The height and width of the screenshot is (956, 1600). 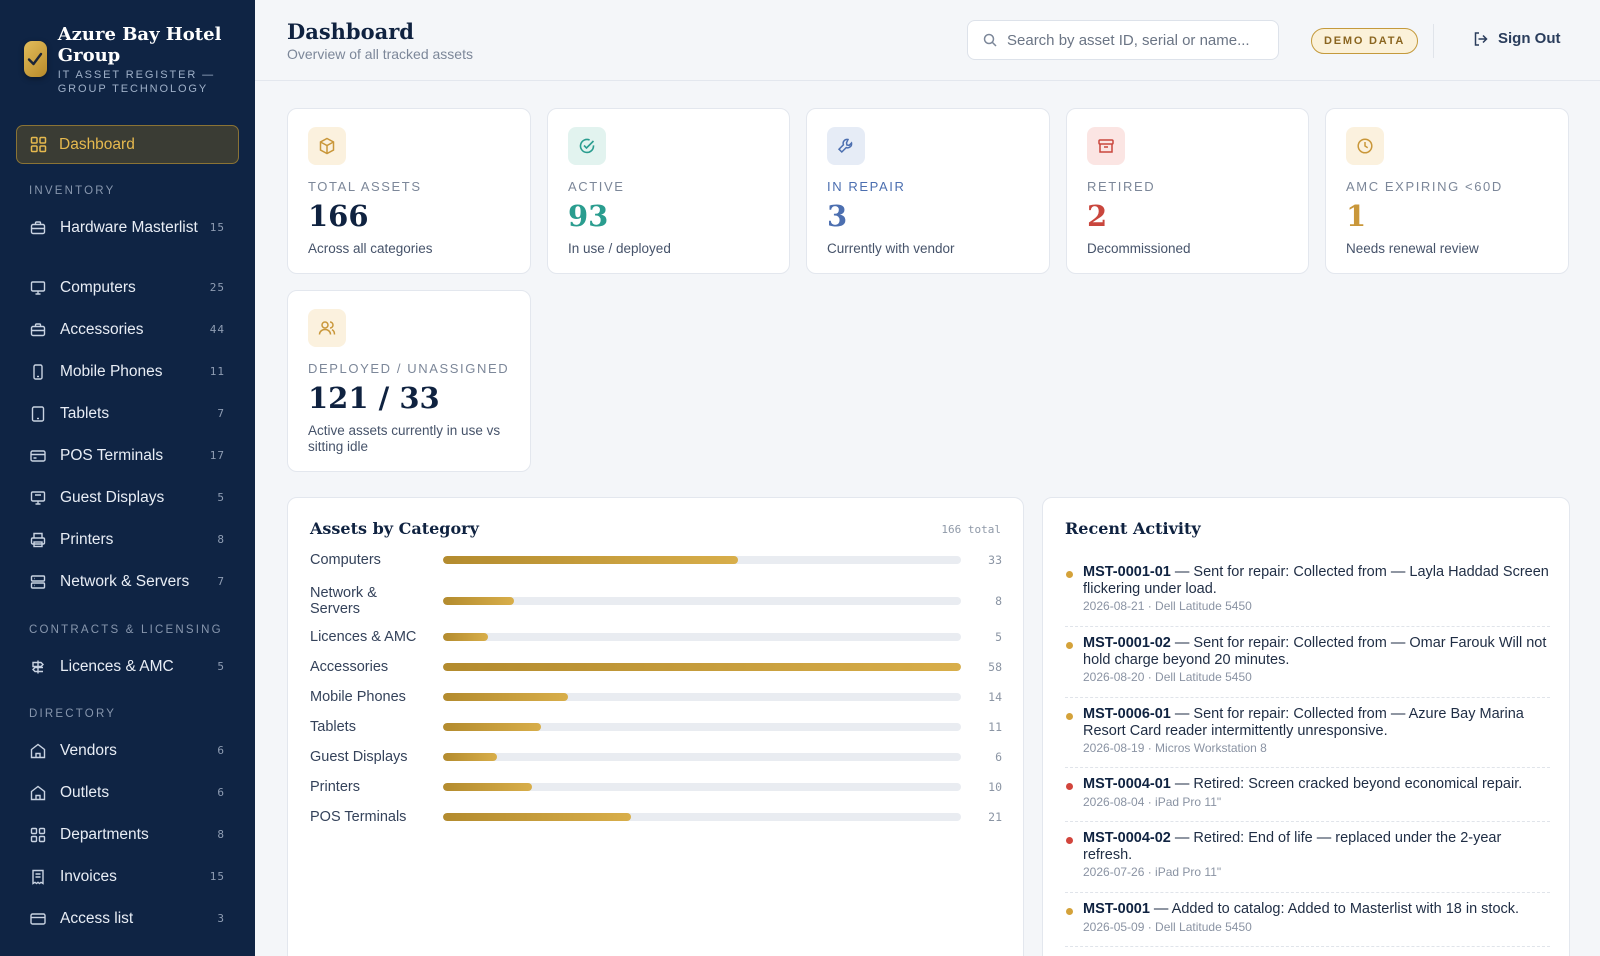 What do you see at coordinates (656, 667) in the screenshot?
I see `category-row: Accessories 58` at bounding box center [656, 667].